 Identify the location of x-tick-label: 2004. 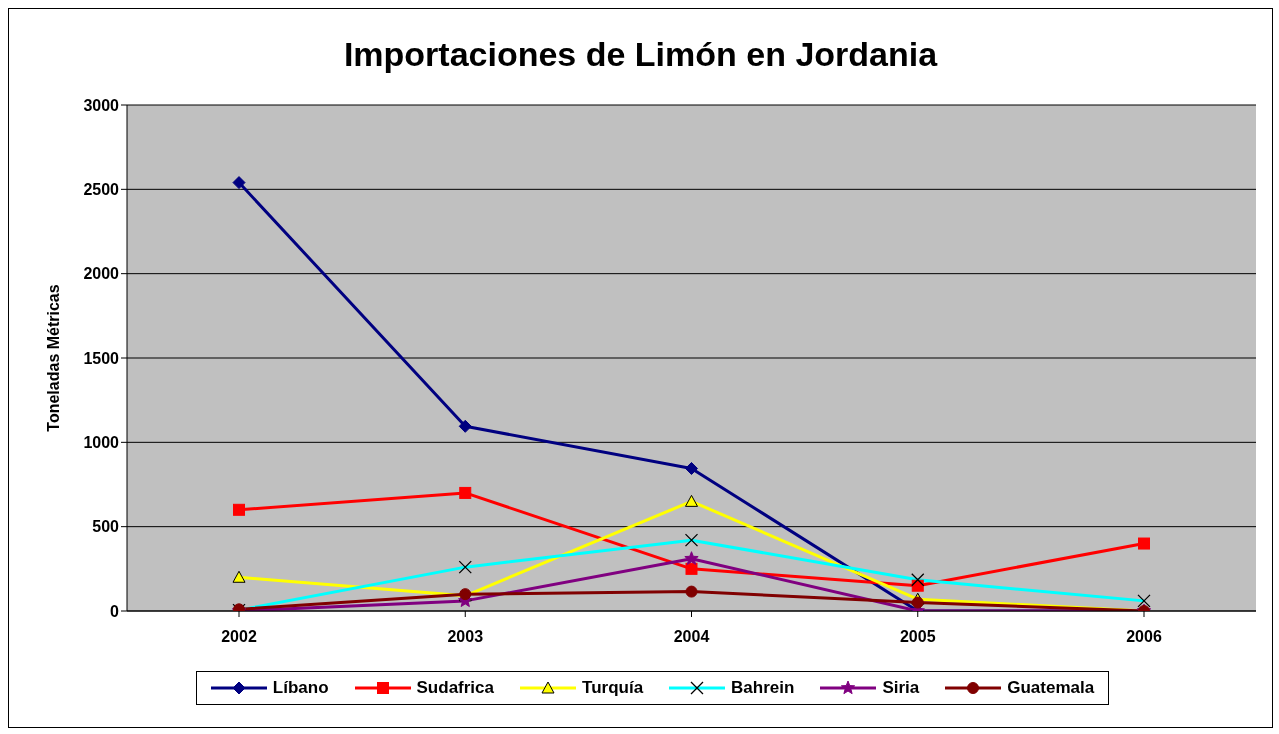
(691, 637).